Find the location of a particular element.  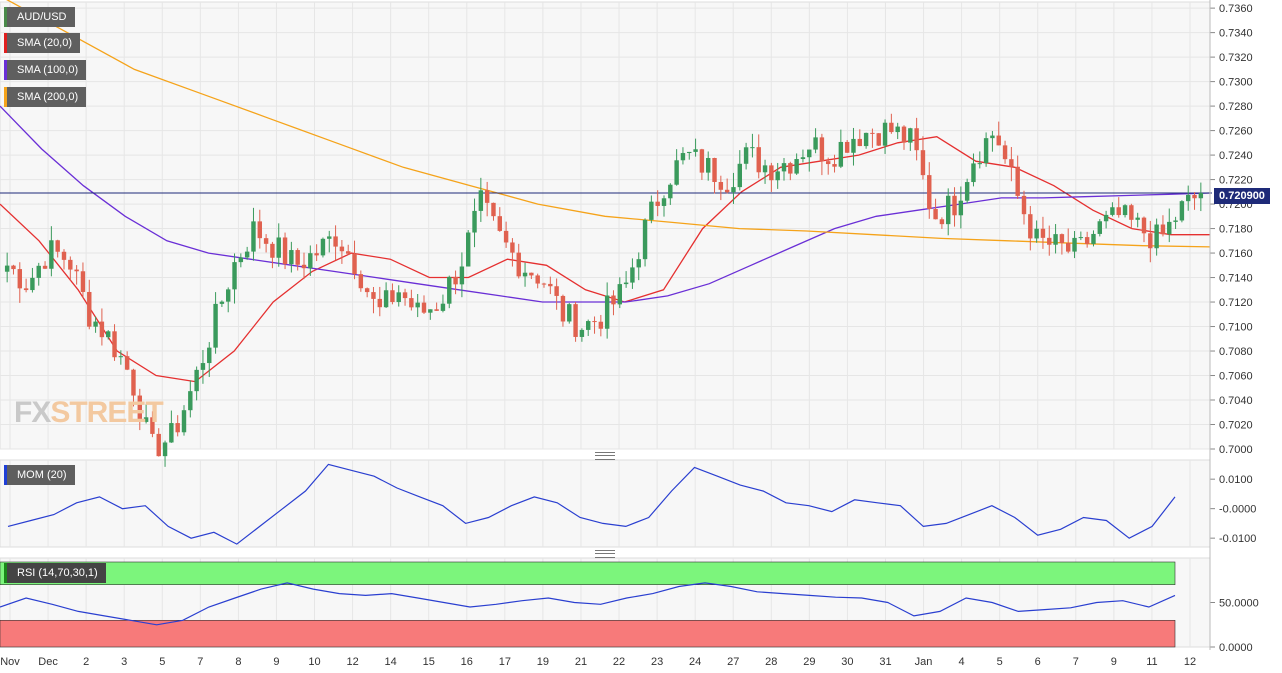

y-tick-label: 0.7280 is located at coordinates (1236, 107).